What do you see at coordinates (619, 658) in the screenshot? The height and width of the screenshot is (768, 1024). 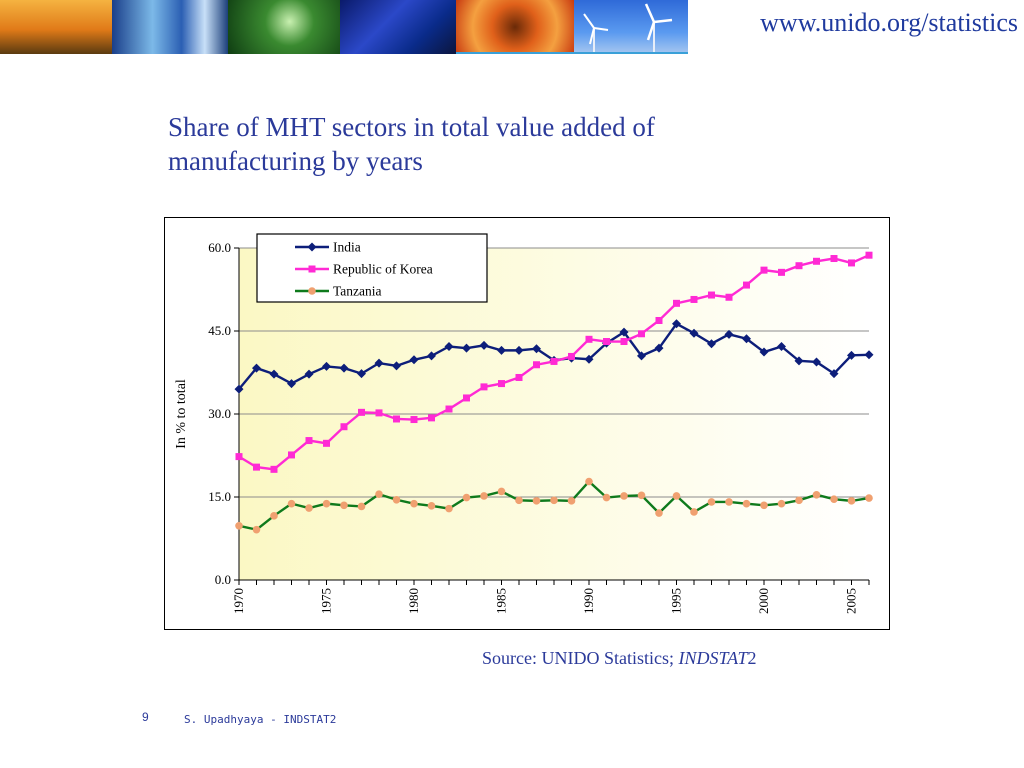 I see `source-note: Source: UNIDO Statistics; INDSTAT2` at bounding box center [619, 658].